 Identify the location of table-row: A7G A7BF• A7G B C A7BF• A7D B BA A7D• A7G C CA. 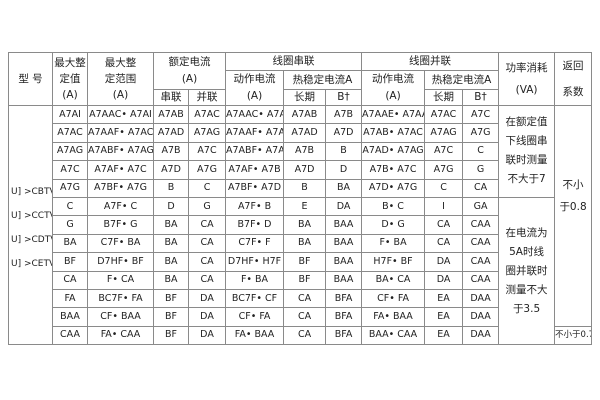
(300, 188).